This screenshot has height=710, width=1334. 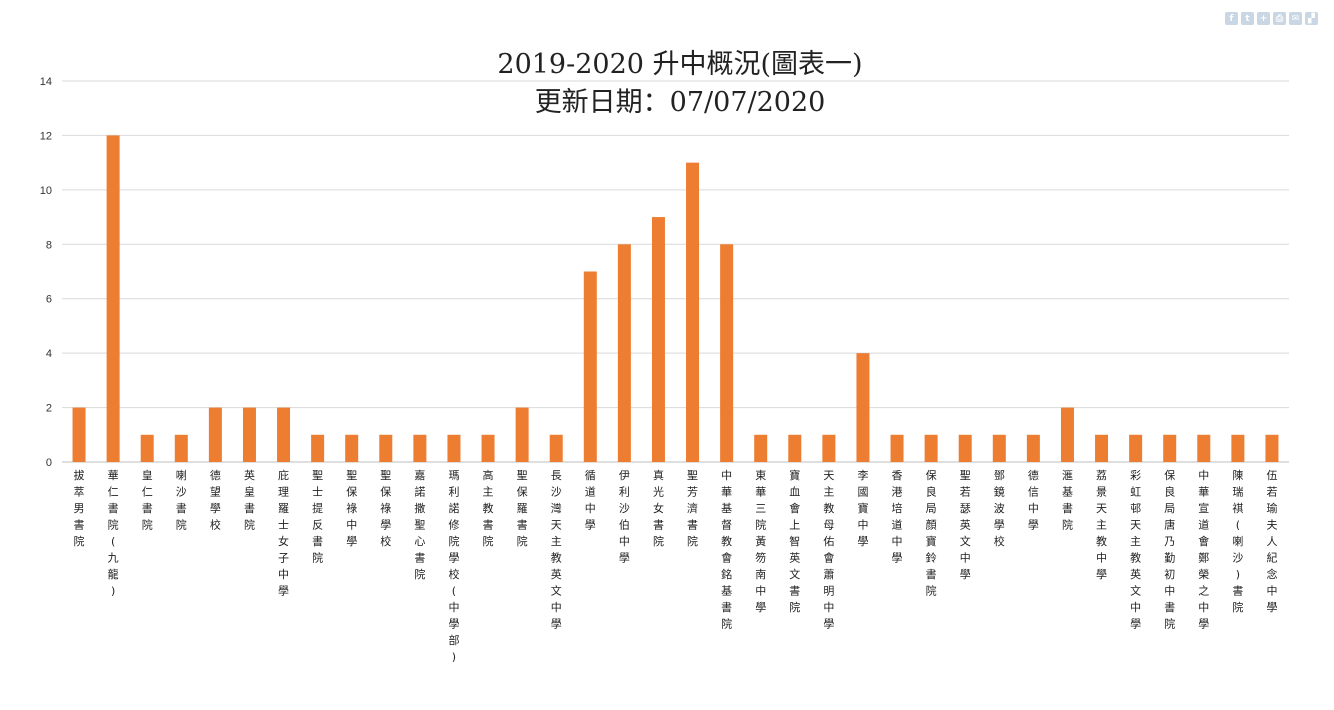 I want to click on y-tick-label: 12, so click(x=46, y=136).